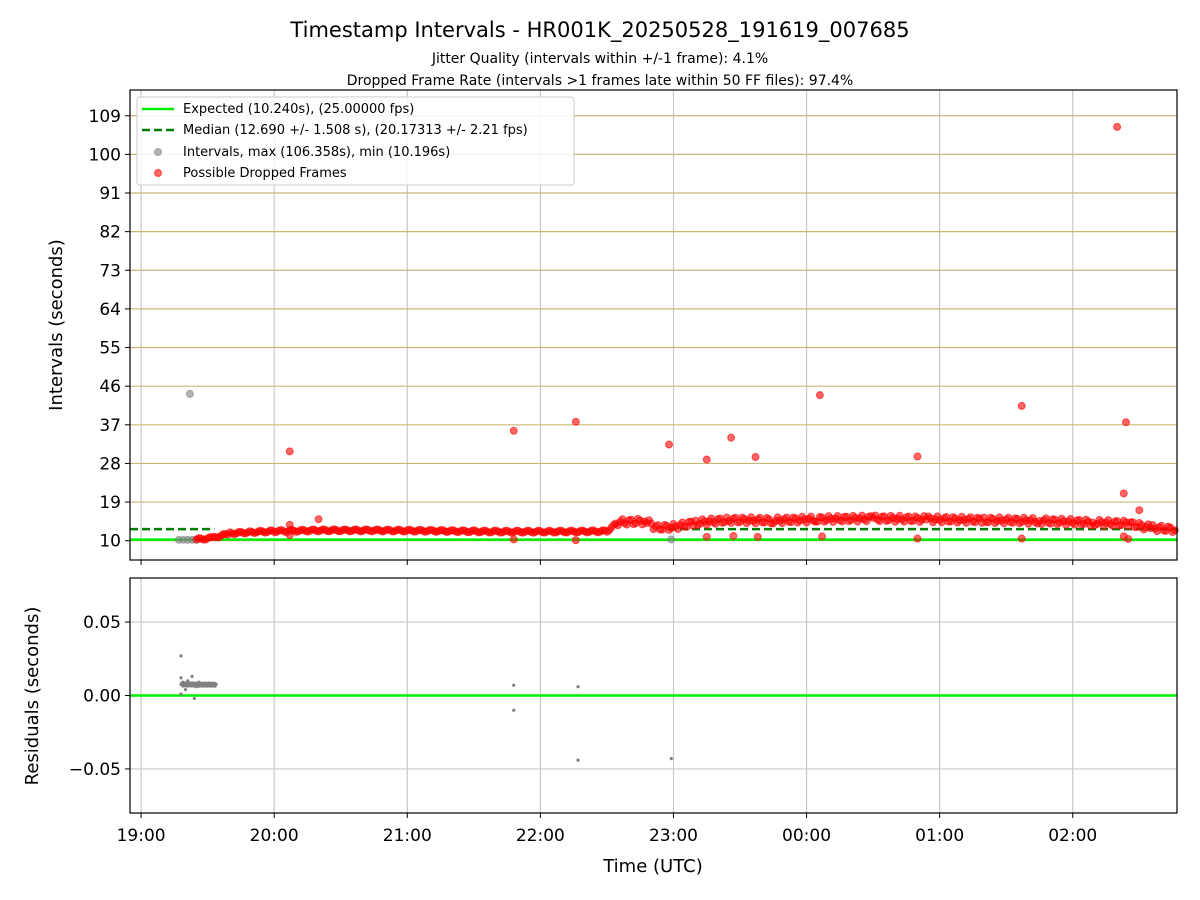 The height and width of the screenshot is (900, 1200). I want to click on intervals-ytick-label: 91, so click(110, 194).